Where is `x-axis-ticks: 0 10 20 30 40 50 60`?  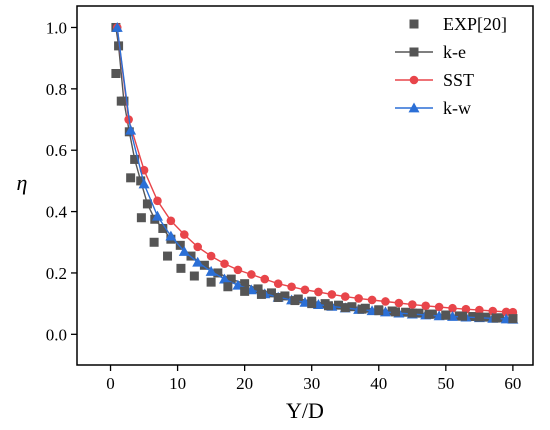 x-axis-ticks: 0 10 20 30 40 50 60 is located at coordinates (313, 379).